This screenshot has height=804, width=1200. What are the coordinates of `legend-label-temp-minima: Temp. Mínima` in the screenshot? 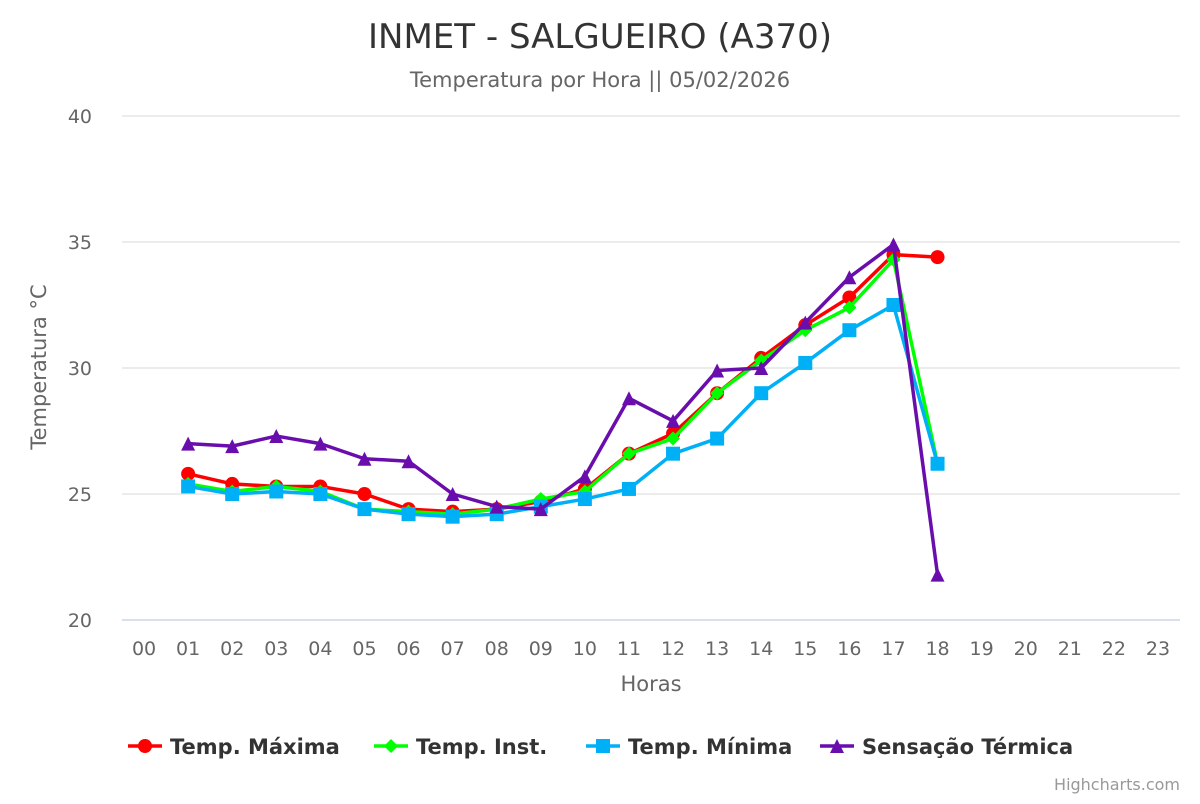 It's located at (710, 747).